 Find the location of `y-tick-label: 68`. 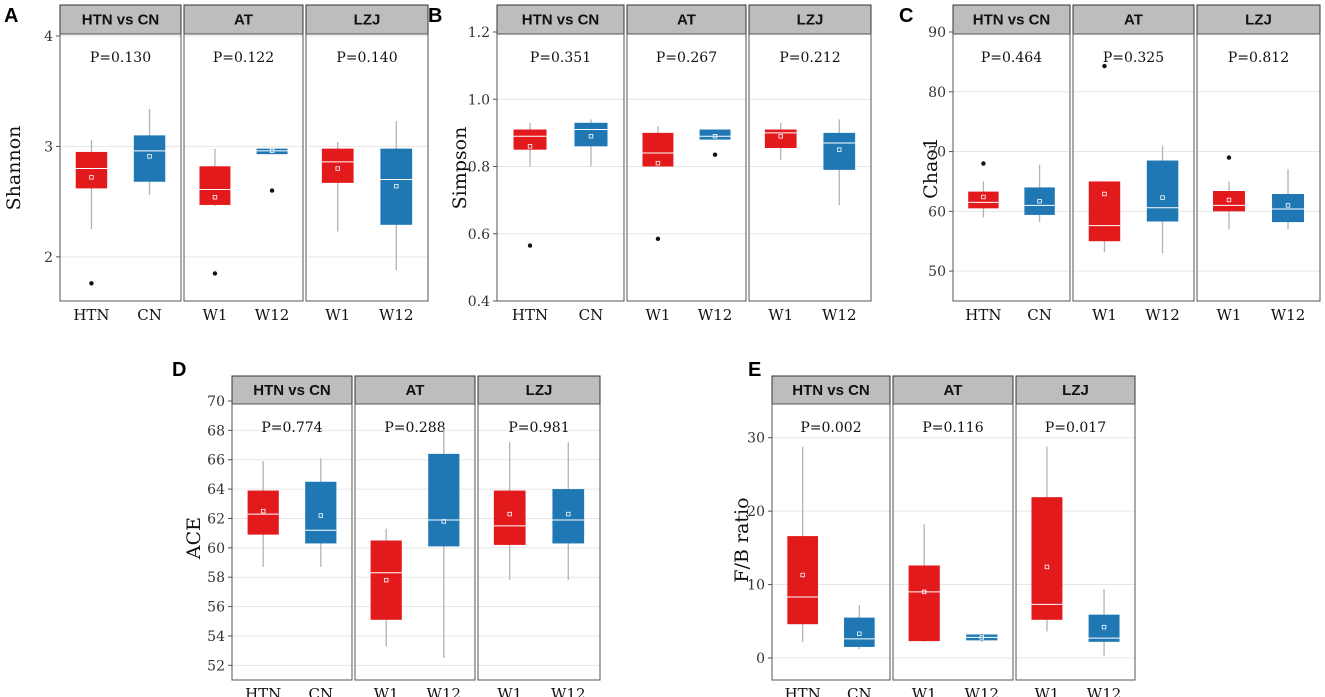

y-tick-label: 68 is located at coordinates (216, 431).